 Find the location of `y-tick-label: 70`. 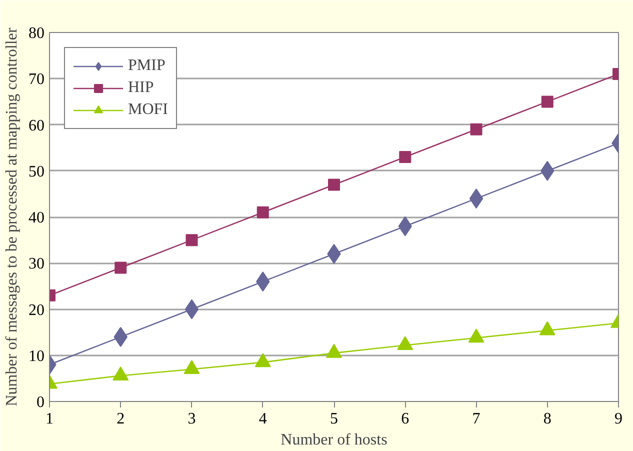

y-tick-label: 70 is located at coordinates (36, 79).